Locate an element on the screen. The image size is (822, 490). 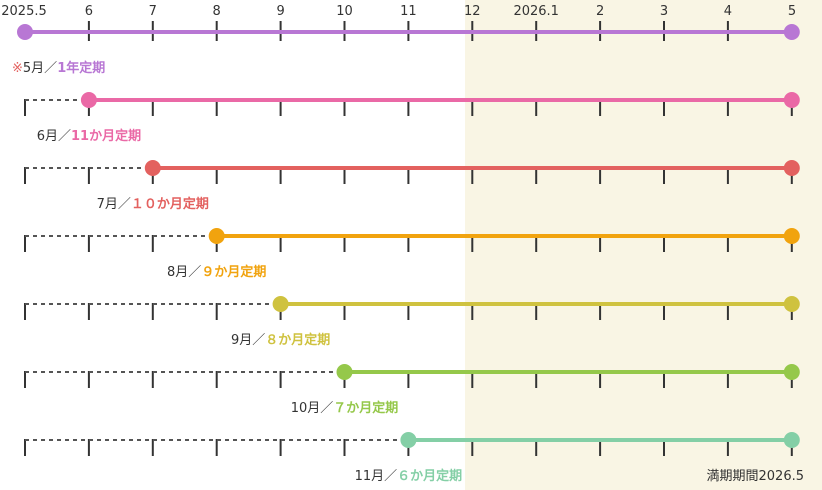
plan-name: ７か月定期 is located at coordinates (366, 408).